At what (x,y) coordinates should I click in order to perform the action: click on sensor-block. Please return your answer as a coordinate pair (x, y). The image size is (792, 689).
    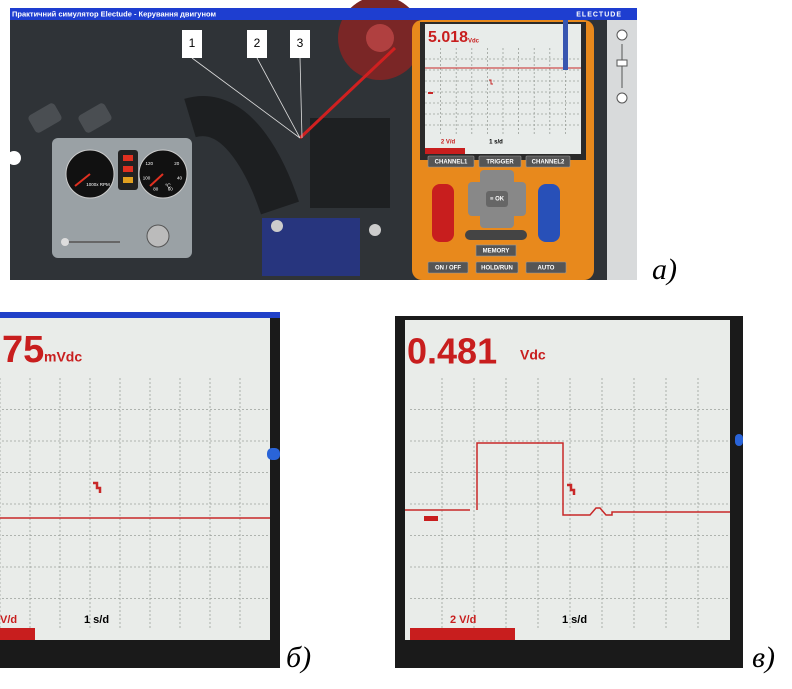
    Looking at the image, I should click on (350, 163).